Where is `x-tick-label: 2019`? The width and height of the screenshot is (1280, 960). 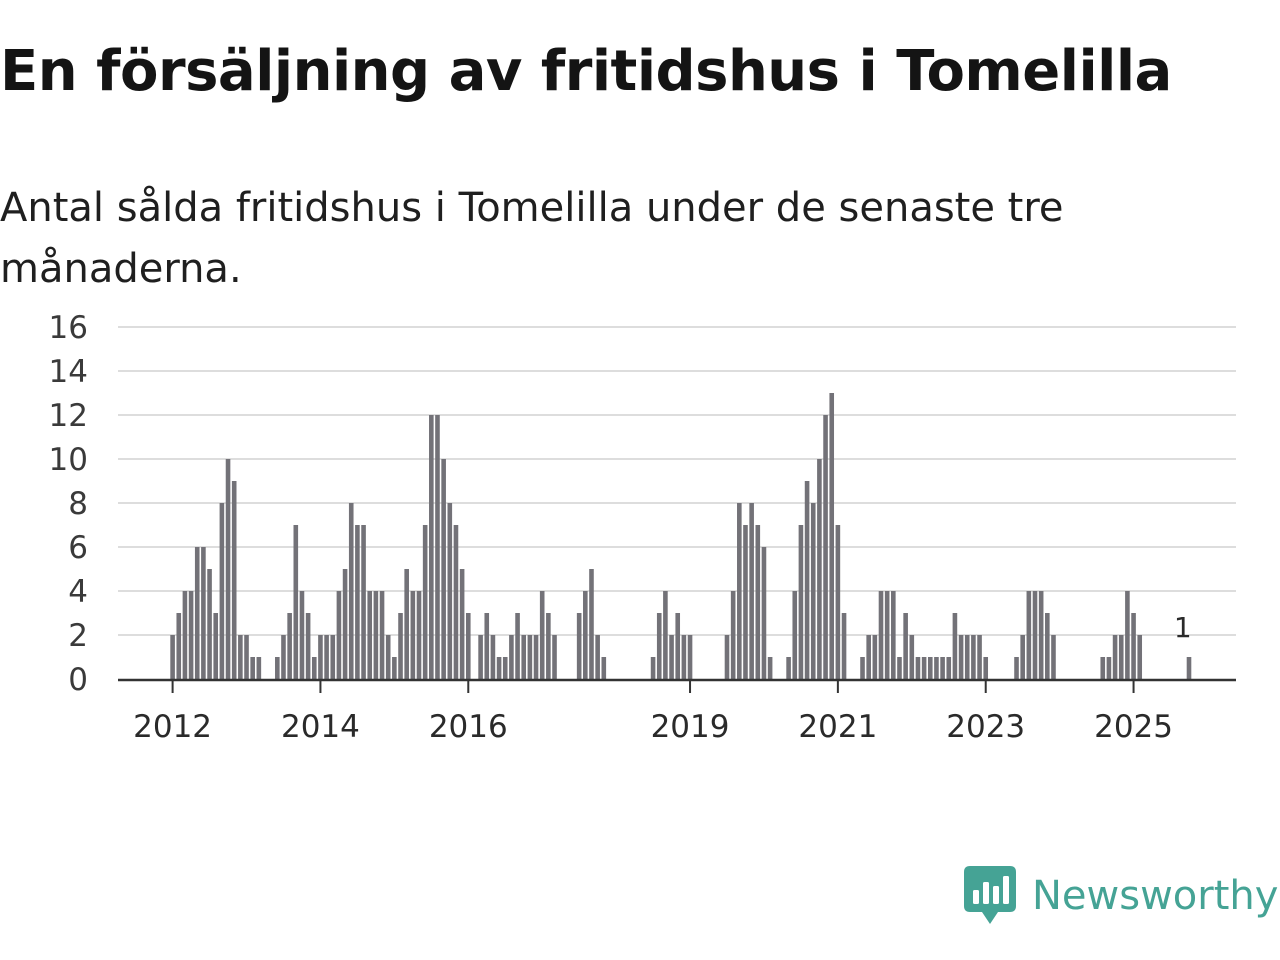
x-tick-label: 2019 is located at coordinates (690, 727).